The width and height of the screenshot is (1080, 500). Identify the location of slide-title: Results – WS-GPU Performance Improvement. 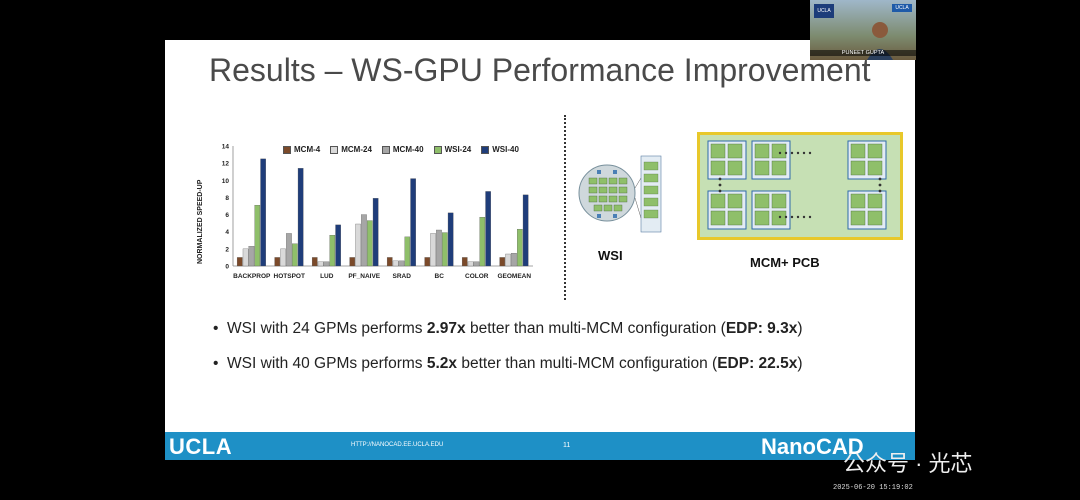
(540, 70).